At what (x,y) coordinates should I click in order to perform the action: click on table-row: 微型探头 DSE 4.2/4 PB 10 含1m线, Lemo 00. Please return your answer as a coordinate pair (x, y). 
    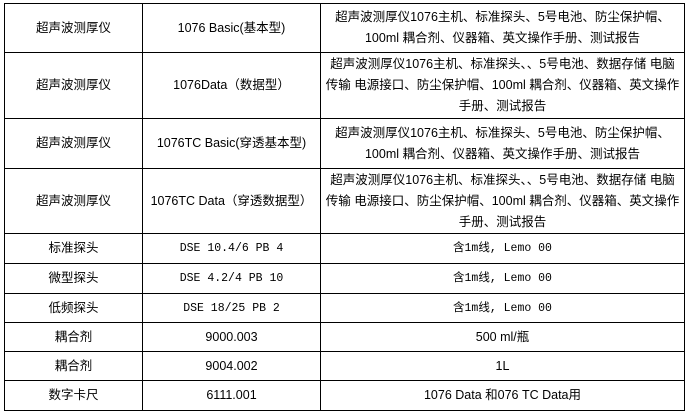
    Looking at the image, I should click on (344, 278).